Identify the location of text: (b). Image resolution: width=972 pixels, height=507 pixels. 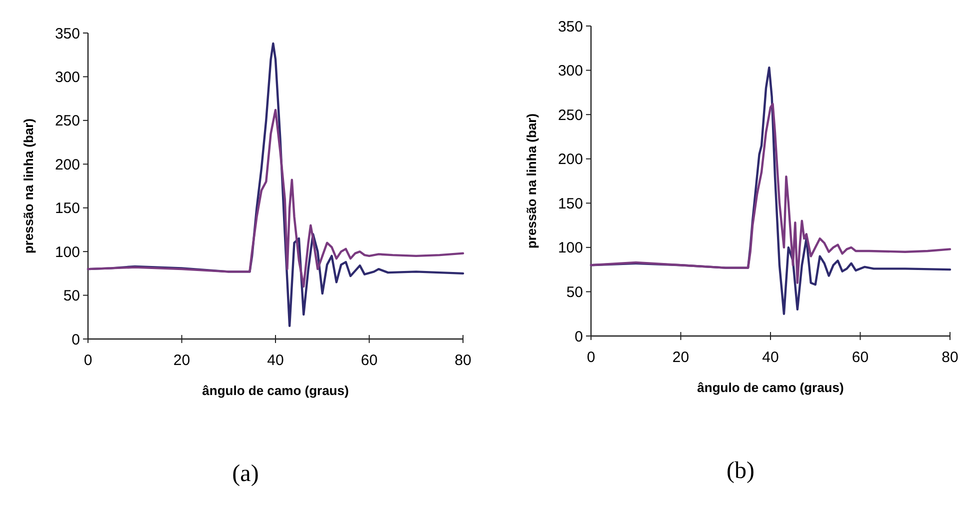
(740, 471).